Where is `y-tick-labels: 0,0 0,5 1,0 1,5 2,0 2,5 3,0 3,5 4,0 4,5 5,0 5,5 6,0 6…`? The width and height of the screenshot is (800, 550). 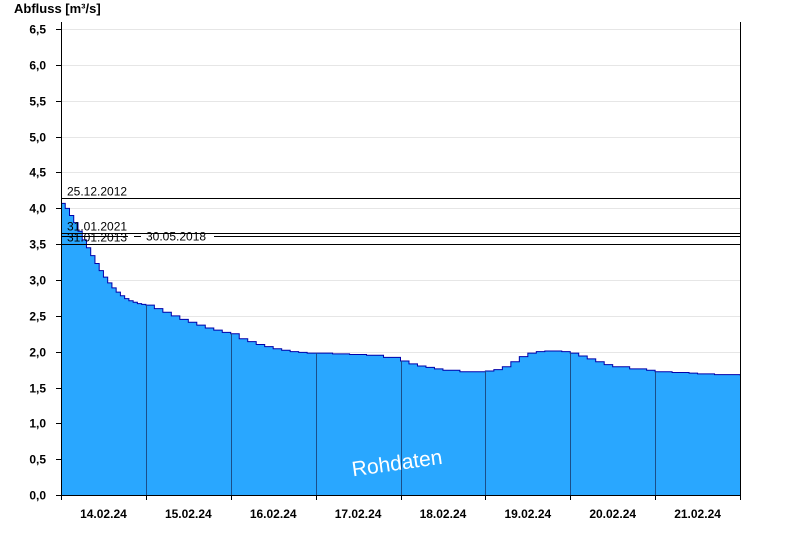 y-tick-labels: 0,0 0,5 1,0 1,5 2,0 2,5 3,0 3,5 4,0 4,5 5,0 5,5 6,0 6… is located at coordinates (45, 263).